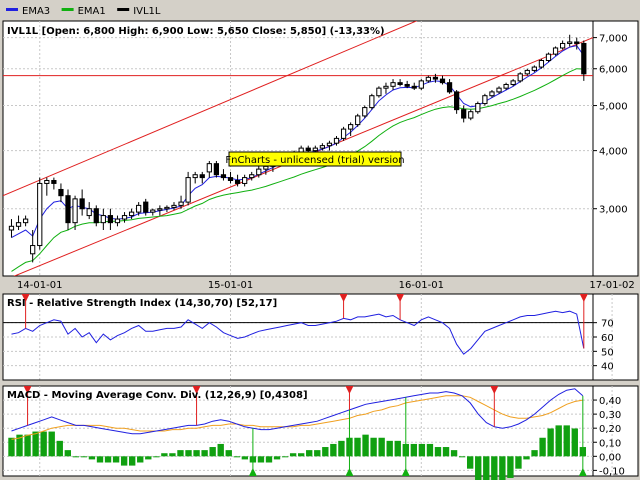 The height and width of the screenshot is (480, 640). What do you see at coordinates (607, 324) in the screenshot?
I see `rsi-ytick-label-3: 70` at bounding box center [607, 324].